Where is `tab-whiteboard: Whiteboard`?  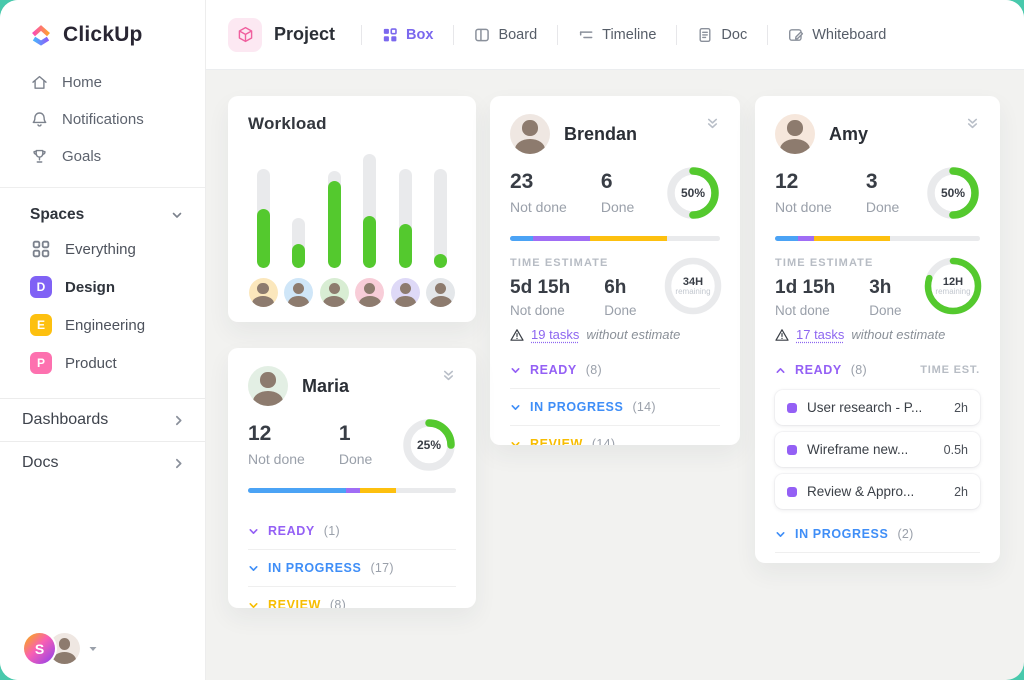
tab-whiteboard: Whiteboard is located at coordinates (837, 35).